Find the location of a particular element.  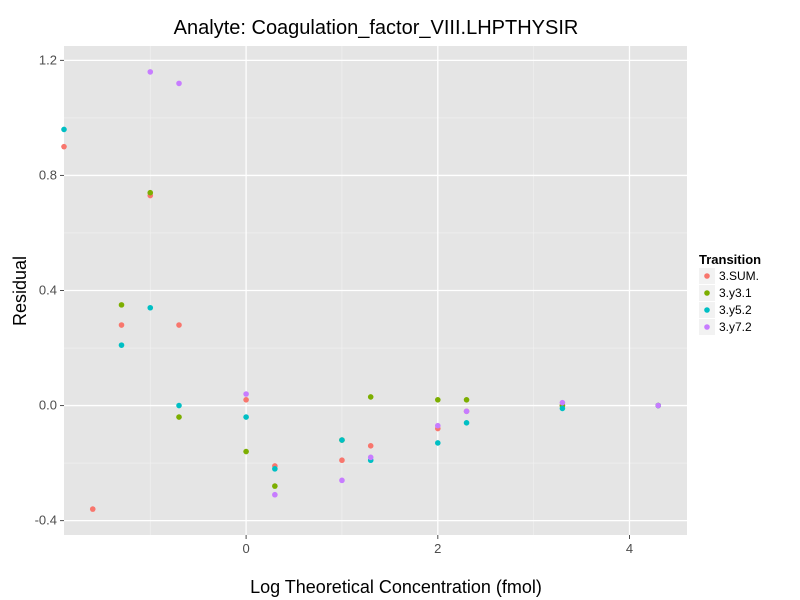

legend-label-3-y3-1: 3.y3.1 is located at coordinates (735, 293).